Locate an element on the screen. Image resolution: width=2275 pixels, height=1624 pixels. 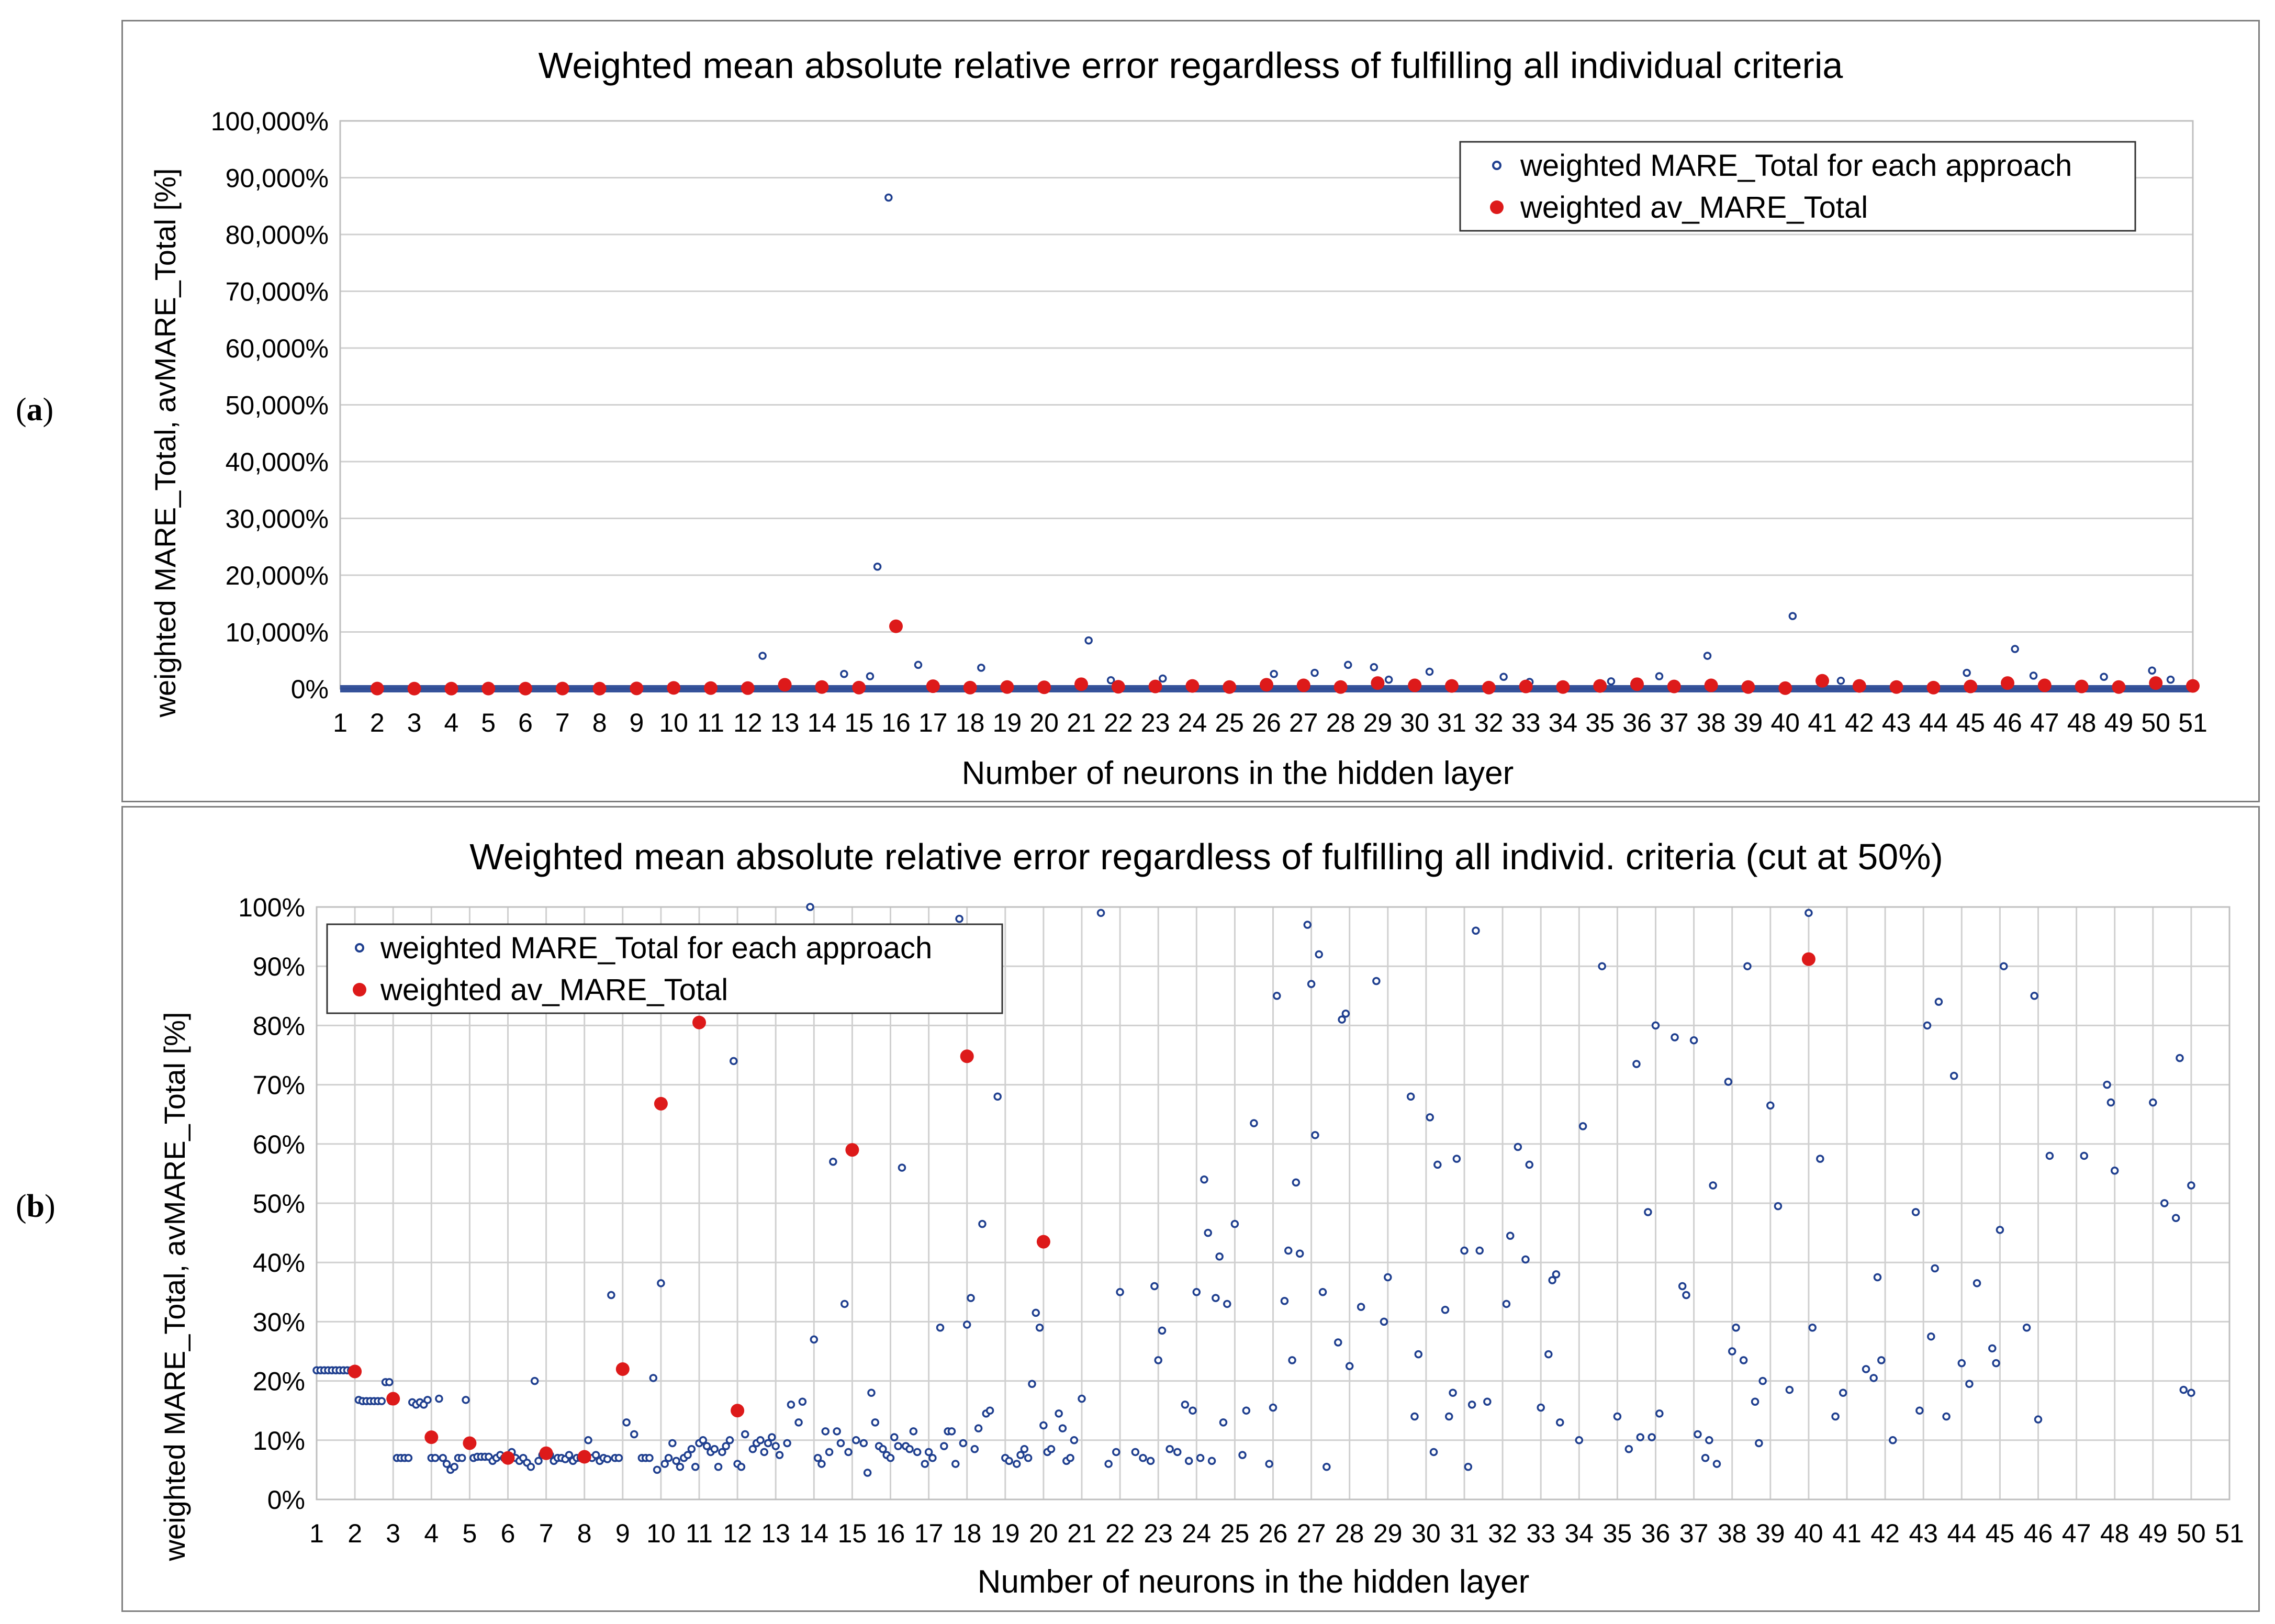
chartB-x-tick-37: 38 is located at coordinates (1732, 1533).